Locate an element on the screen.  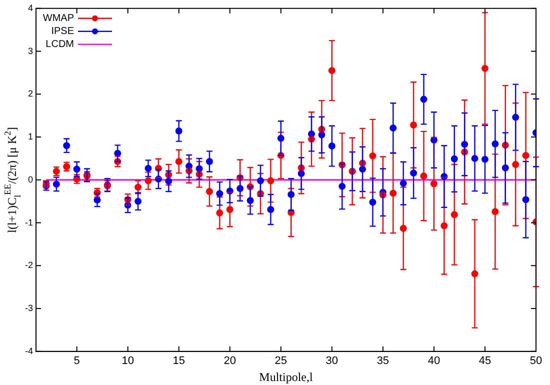
legend-label: LCDM is located at coordinates (60, 44).